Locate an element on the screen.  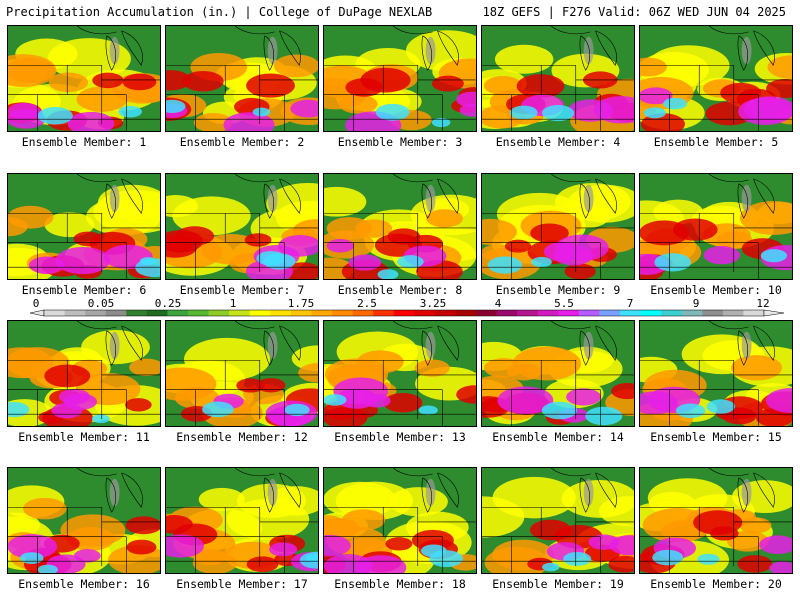
member-label-20: Ensemble Member: 20 is located at coordinates (716, 584).